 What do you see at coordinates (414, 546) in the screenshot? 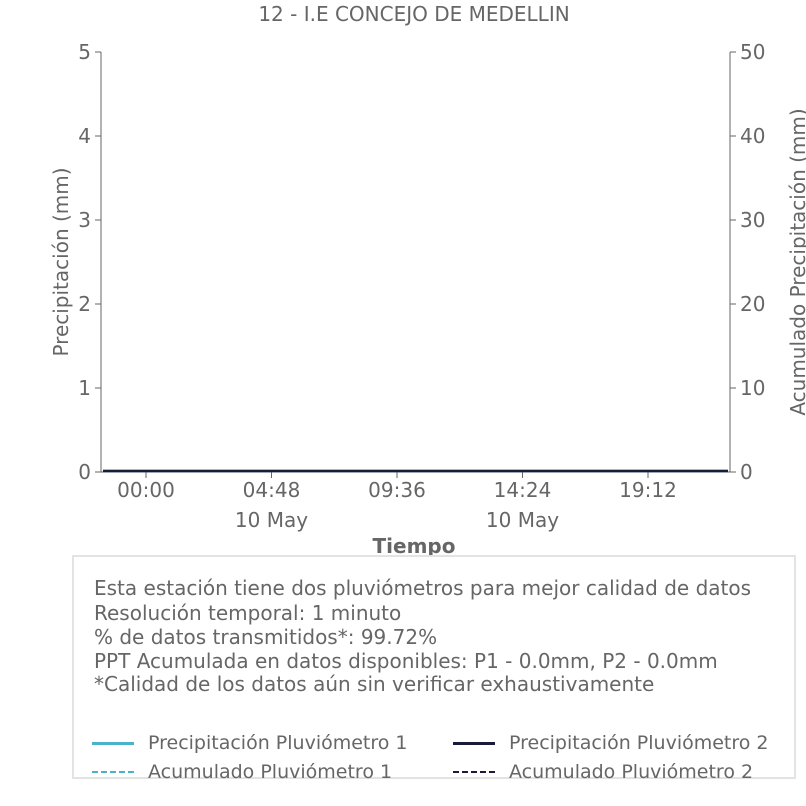
I see `x-axis-label: Tiempo` at bounding box center [414, 546].